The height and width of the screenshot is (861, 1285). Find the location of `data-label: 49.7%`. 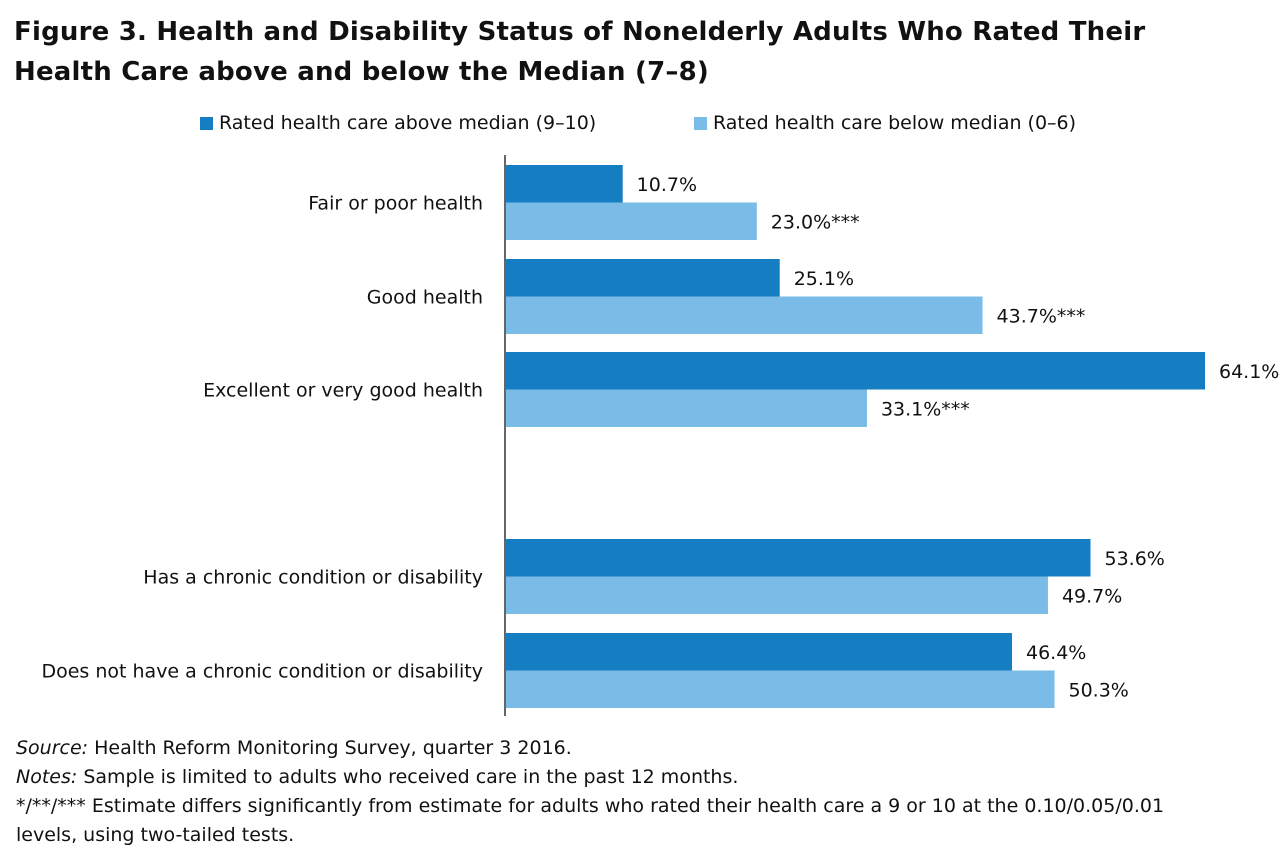

data-label: 49.7% is located at coordinates (1092, 596).